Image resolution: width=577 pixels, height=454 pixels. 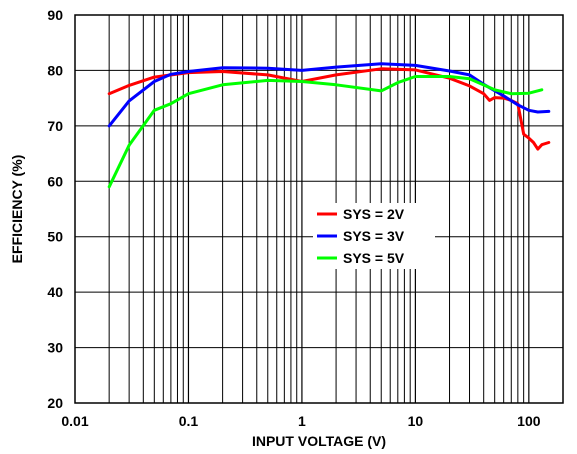 What do you see at coordinates (189, 421) in the screenshot?
I see `x-tick-label: 0.1` at bounding box center [189, 421].